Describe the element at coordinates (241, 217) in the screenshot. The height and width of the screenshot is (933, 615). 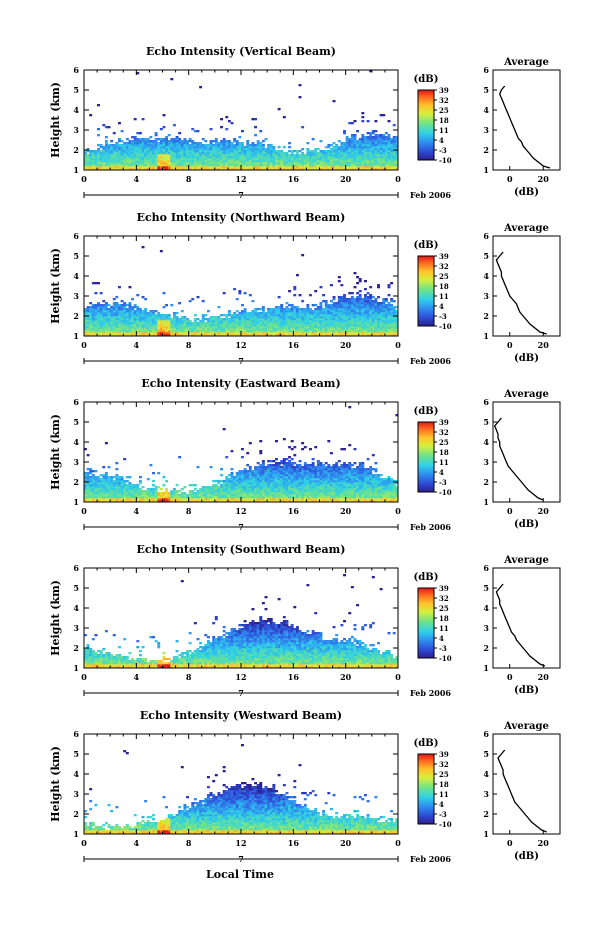
I see `panel-title: Echo Intensity (Northward Beam)` at that location.